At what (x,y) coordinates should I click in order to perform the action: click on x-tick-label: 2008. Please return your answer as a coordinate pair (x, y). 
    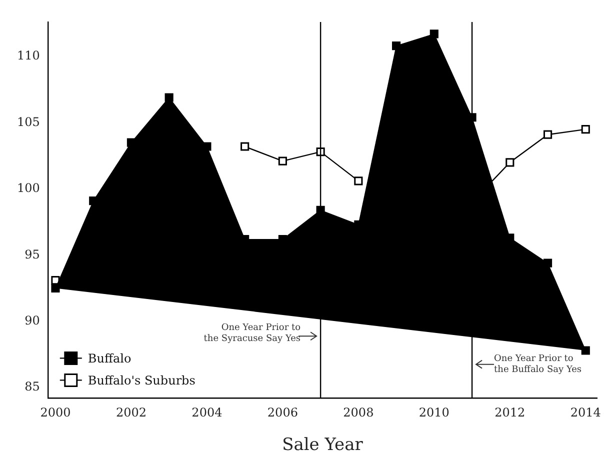
    Looking at the image, I should click on (358, 413).